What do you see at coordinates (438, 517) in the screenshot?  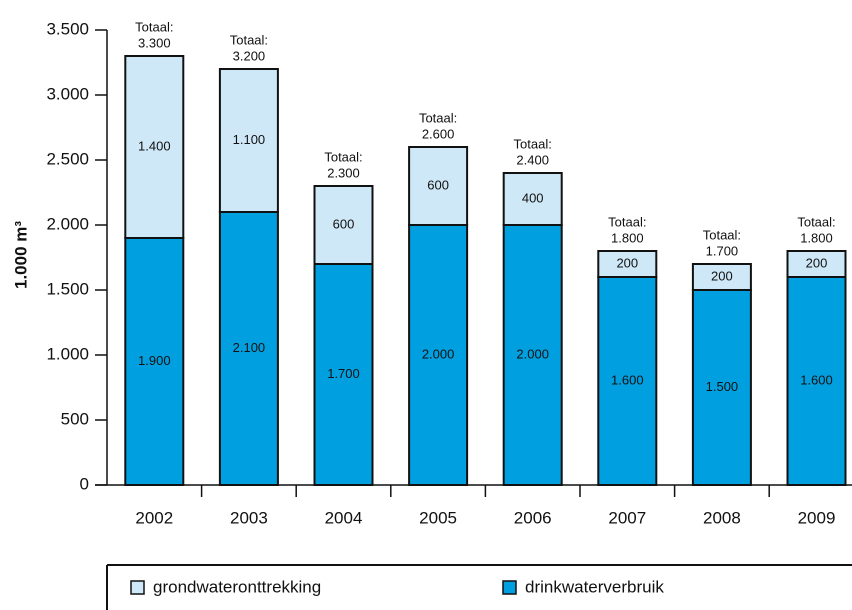 I see `x-tick-label: 2005` at bounding box center [438, 517].